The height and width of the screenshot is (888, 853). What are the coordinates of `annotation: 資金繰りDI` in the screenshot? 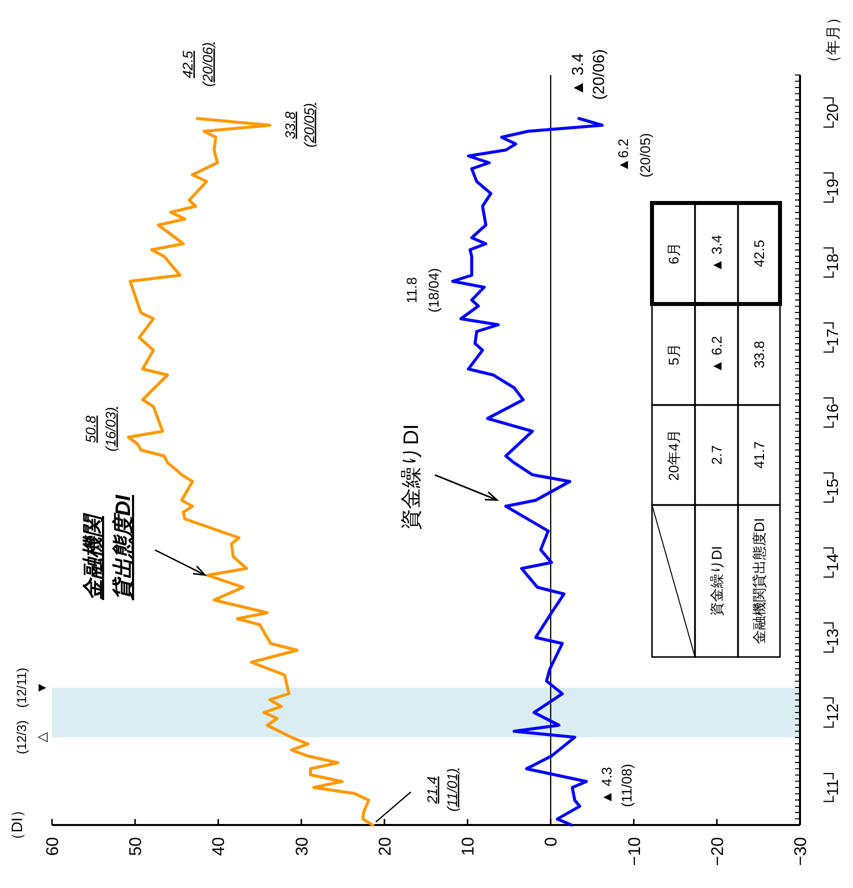 It's located at (716, 581).